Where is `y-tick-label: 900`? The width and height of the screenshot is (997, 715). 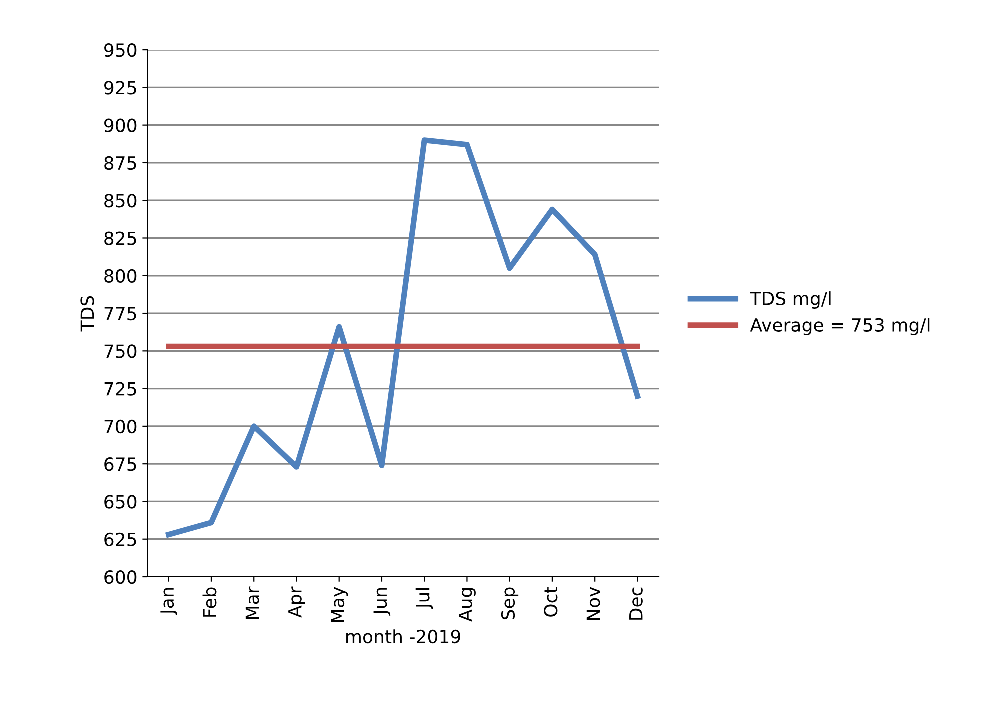
y-tick-label: 900 is located at coordinates (120, 125).